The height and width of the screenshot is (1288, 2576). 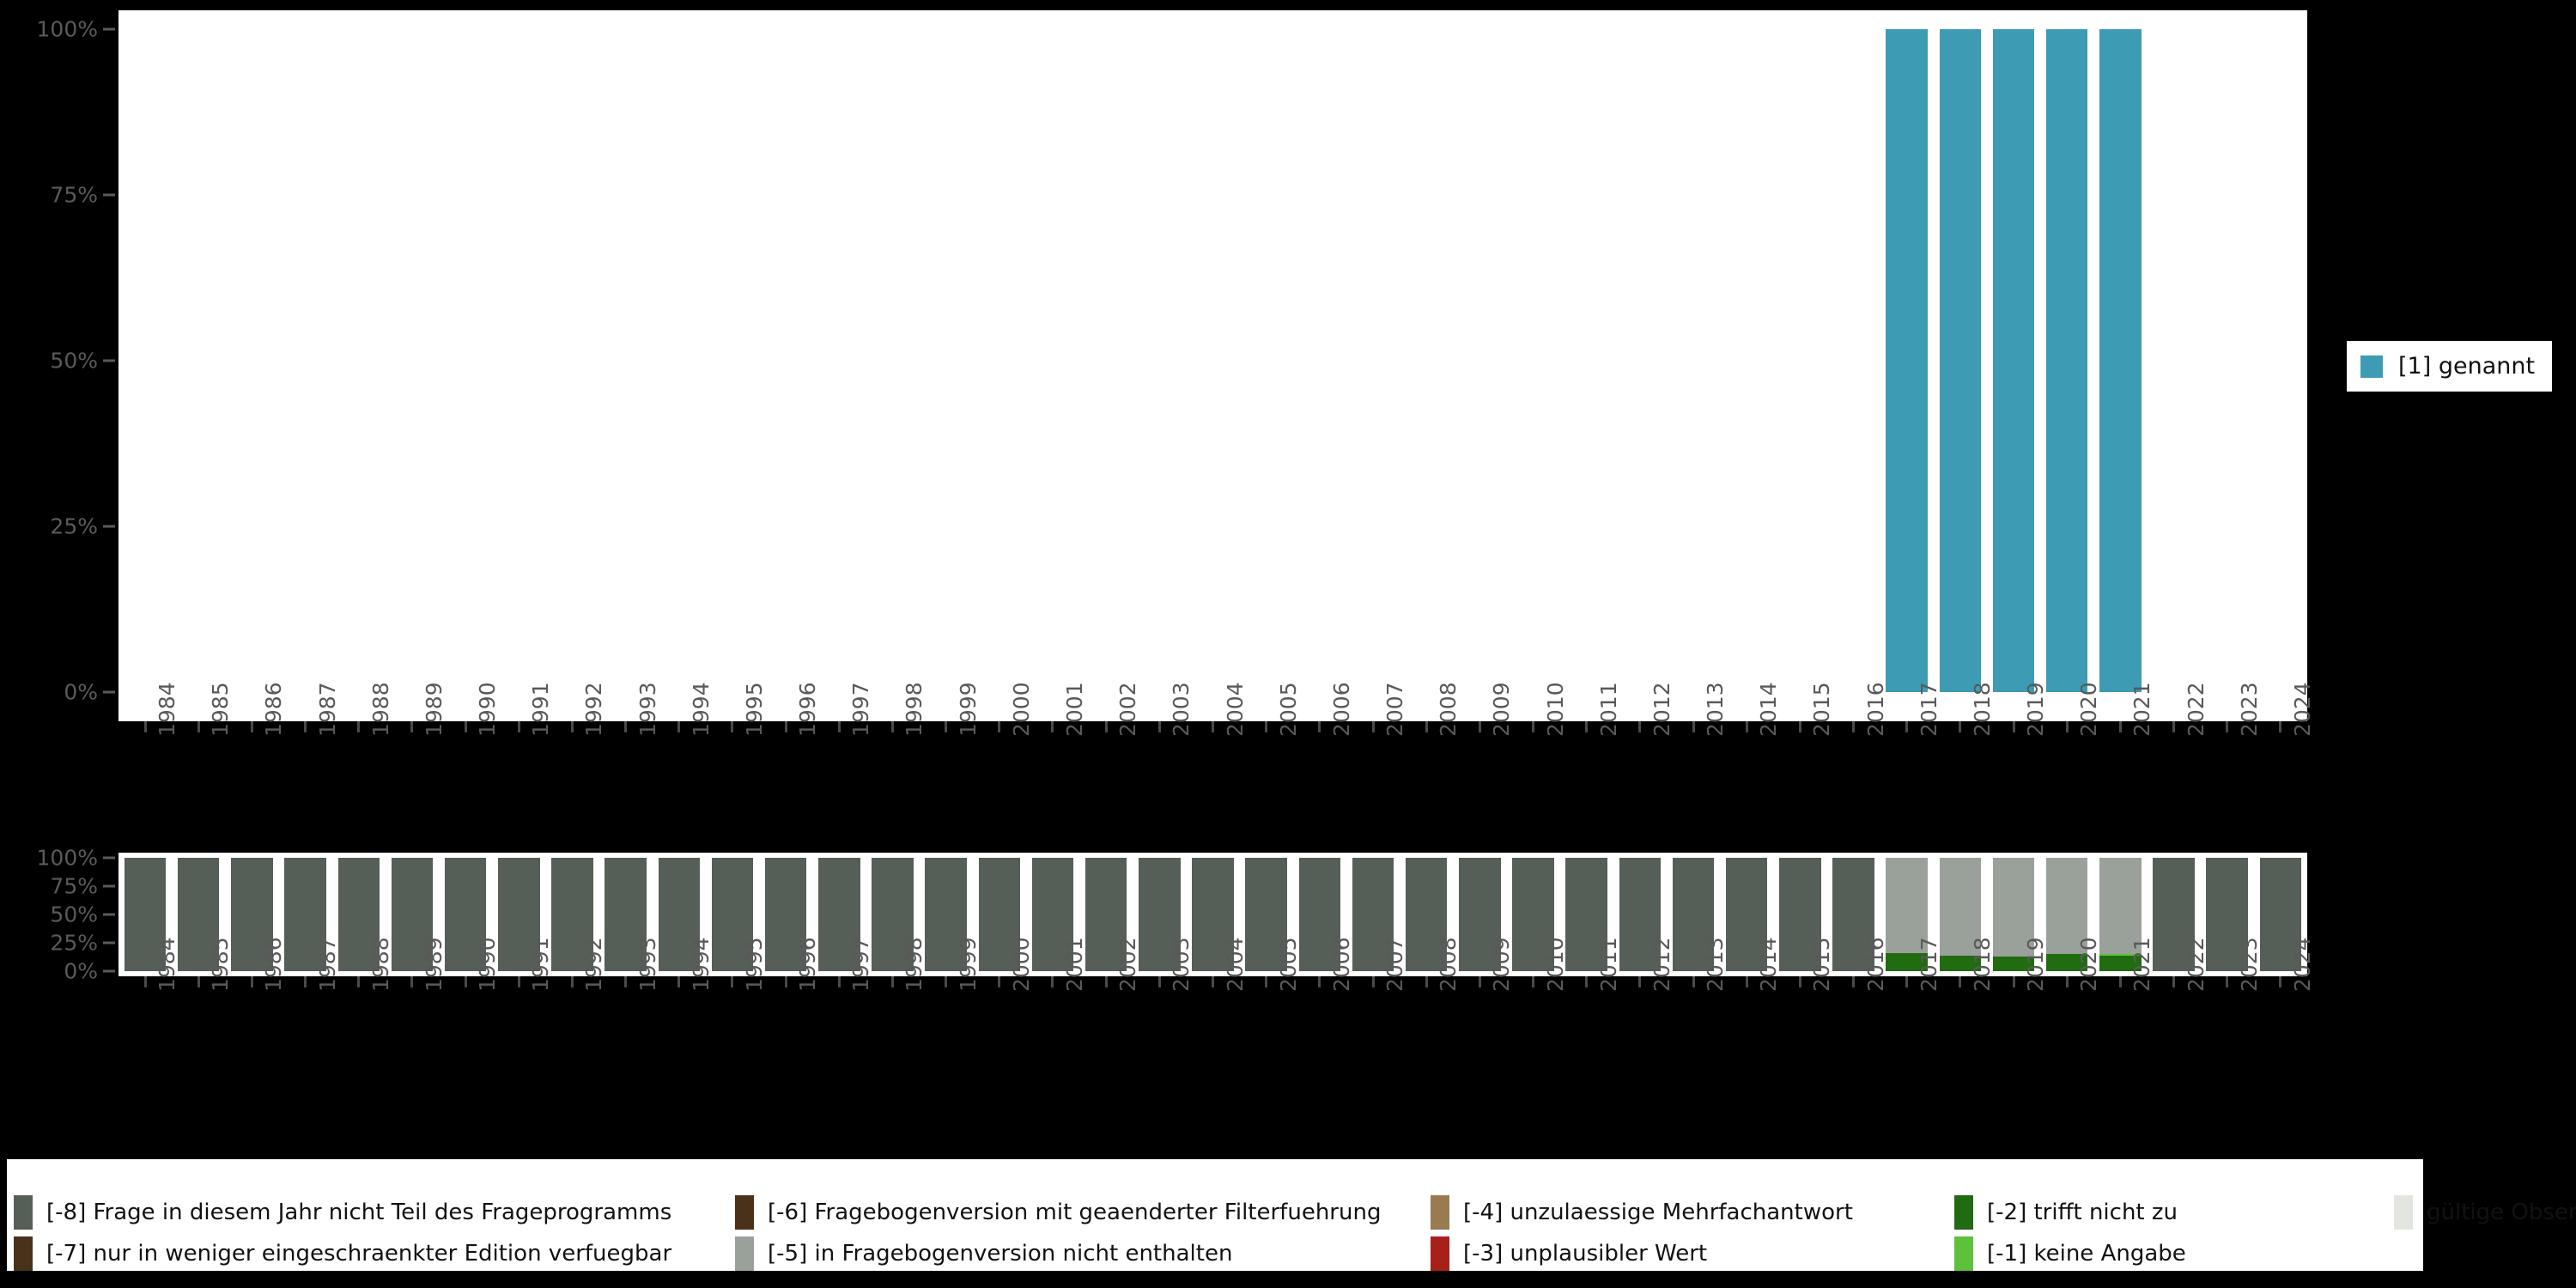 I want to click on legend-item--2: [-2] trifft nicht zu, so click(x=2066, y=1213).